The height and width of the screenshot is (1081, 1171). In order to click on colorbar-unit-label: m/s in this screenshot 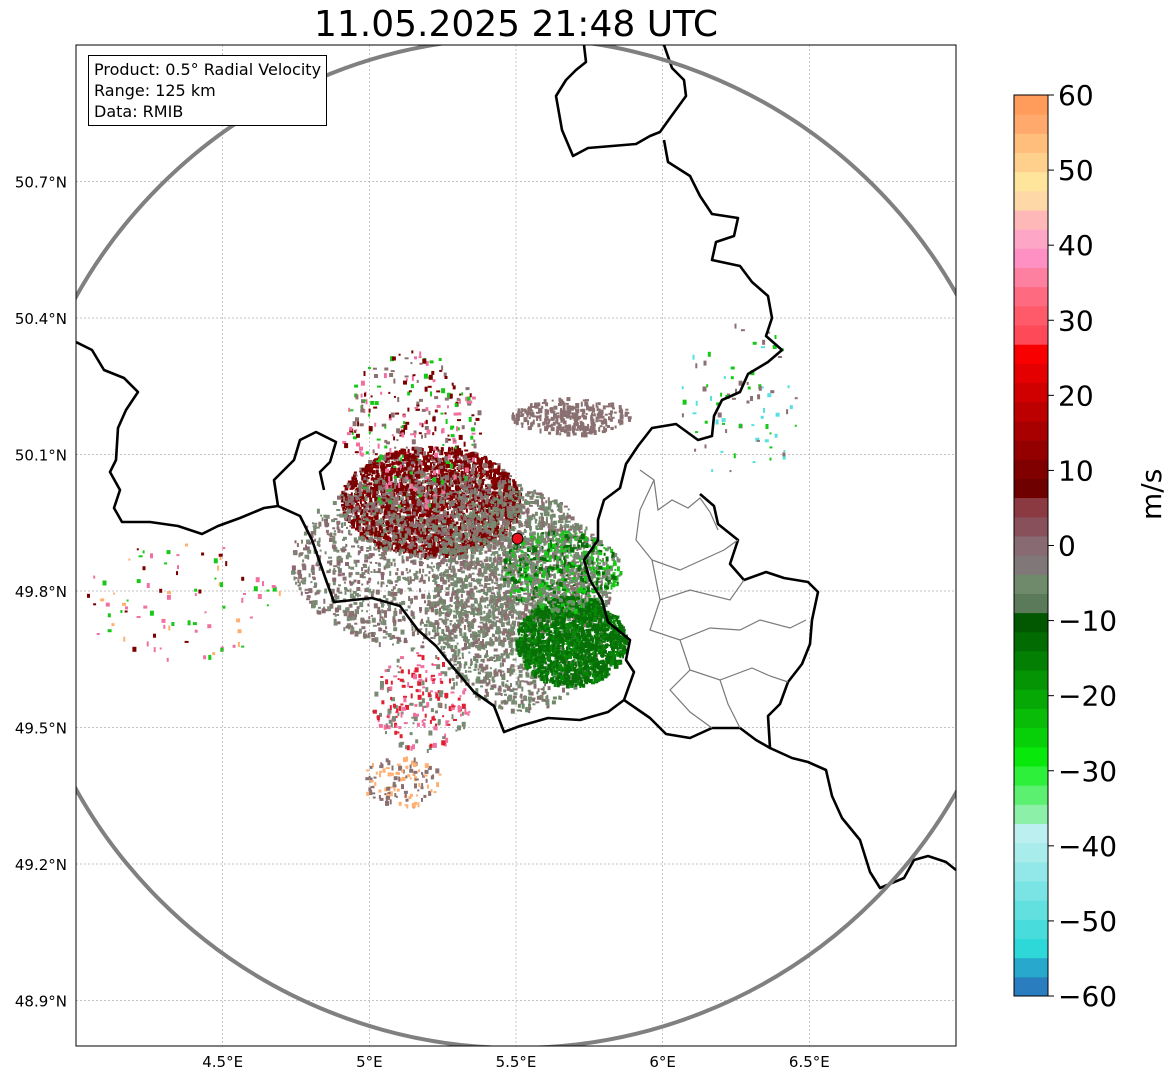, I will do `click(1151, 494)`.